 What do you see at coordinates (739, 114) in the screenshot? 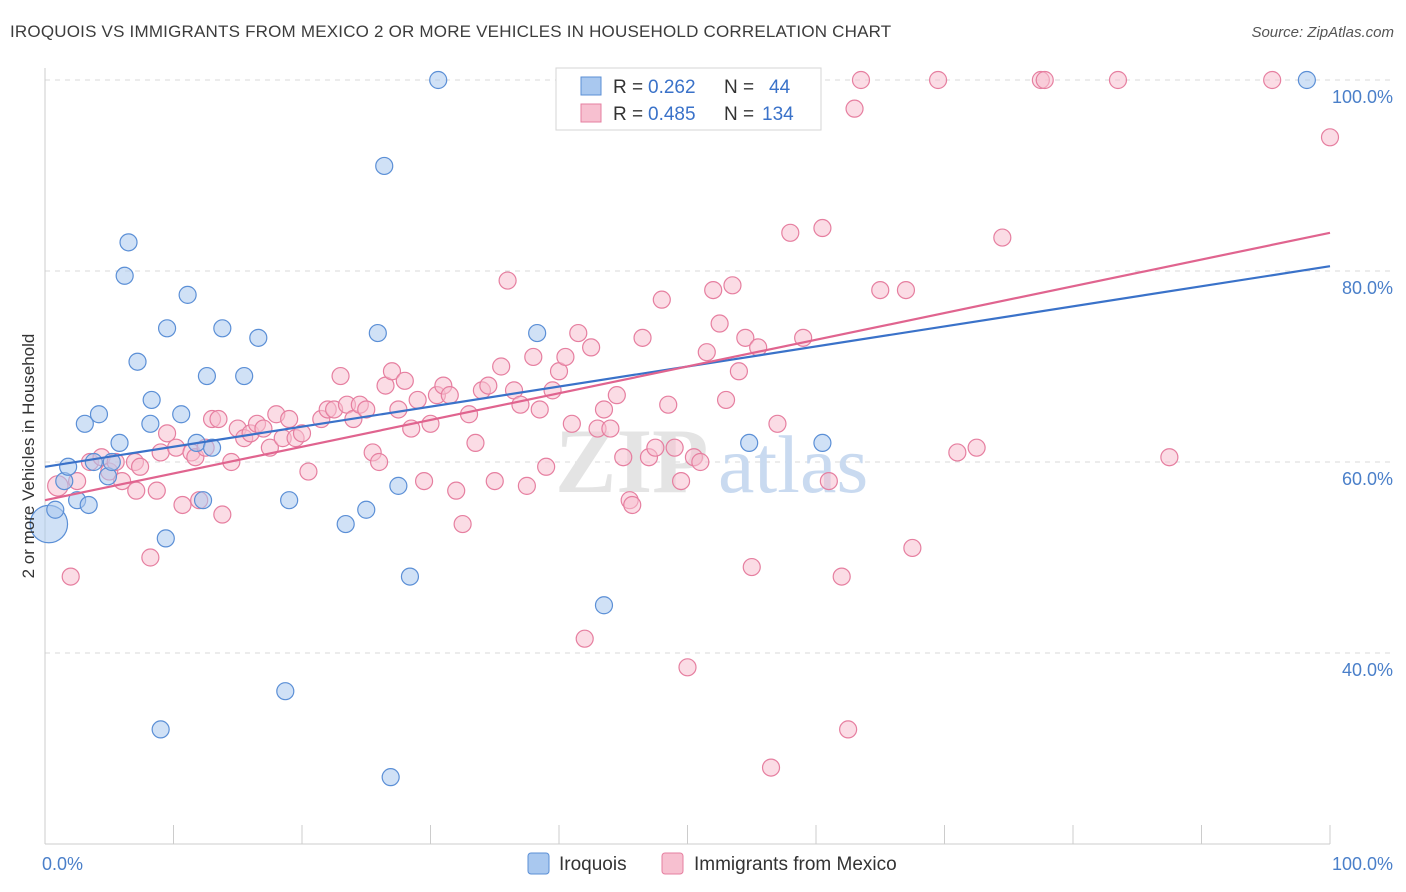
I see `legend-n-label-mexico: N =` at bounding box center [739, 114].